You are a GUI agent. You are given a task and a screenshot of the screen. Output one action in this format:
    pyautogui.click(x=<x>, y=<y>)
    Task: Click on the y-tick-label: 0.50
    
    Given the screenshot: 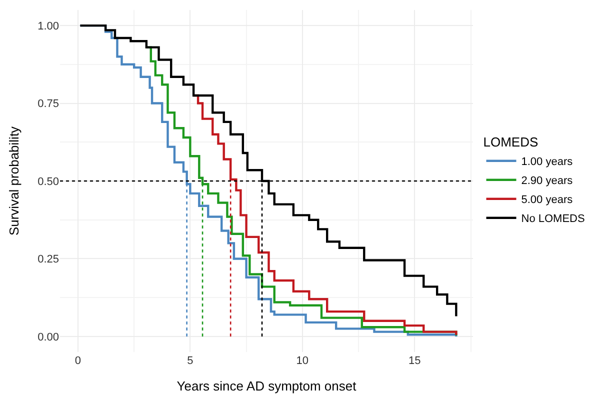 What is the action you would take?
    pyautogui.click(x=48, y=182)
    